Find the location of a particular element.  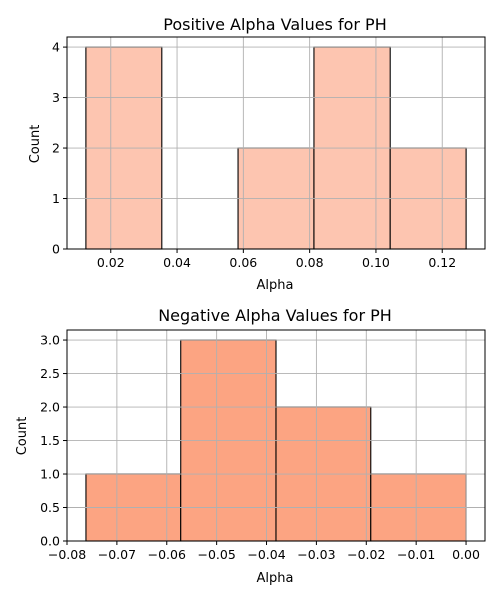

x-tick-label: −0.08 is located at coordinates (67, 554).